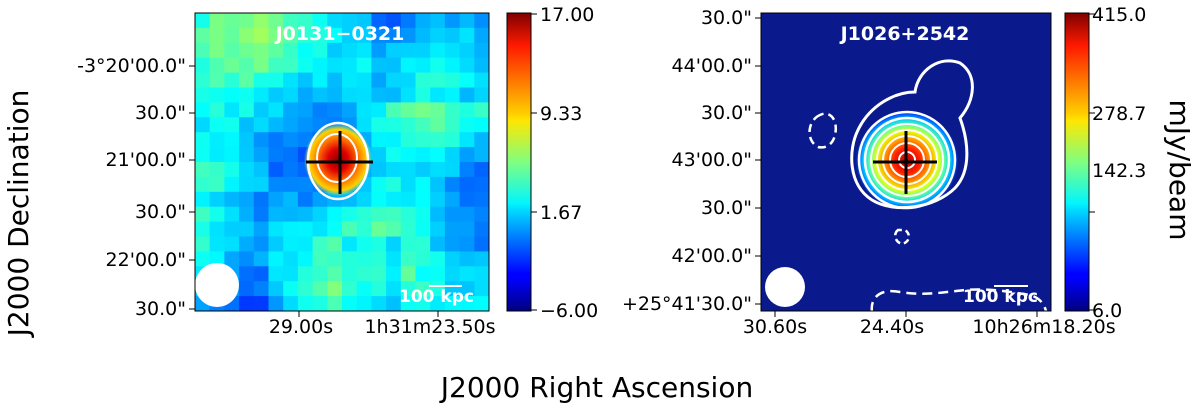 This screenshot has height=412, width=1200. Describe the element at coordinates (1119, 171) in the screenshot. I see `cbar-2-tick-2: 142.3` at that location.